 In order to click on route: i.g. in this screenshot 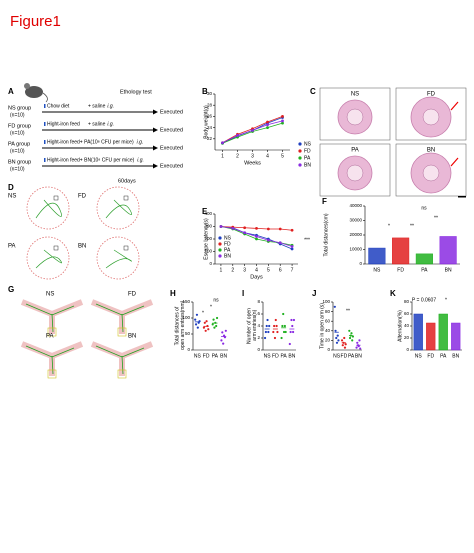, I will do `click(110, 106)`.